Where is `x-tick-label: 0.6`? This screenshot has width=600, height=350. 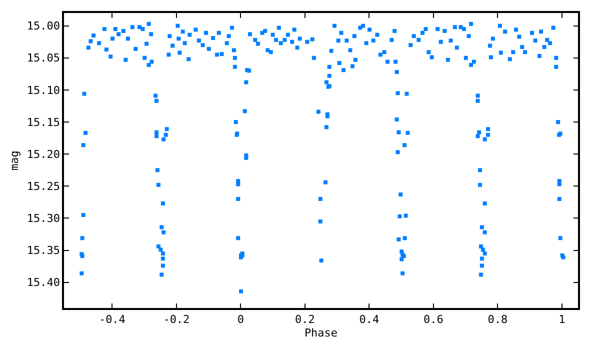
x-tick-label: 0.6 is located at coordinates (434, 319).